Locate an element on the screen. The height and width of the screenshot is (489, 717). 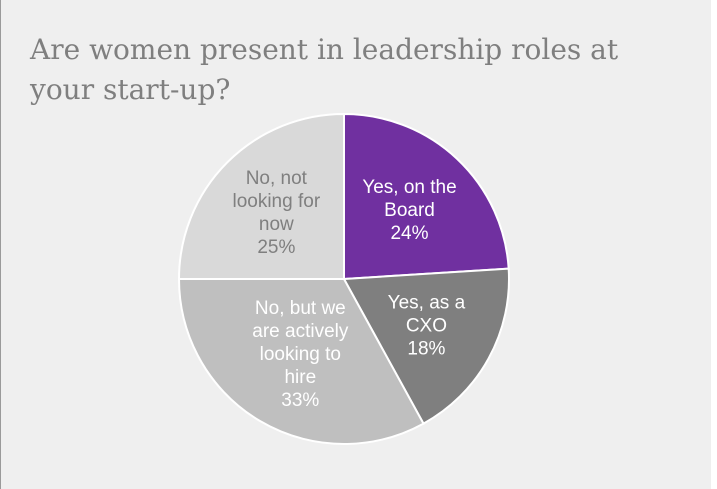
slice-value-label: 33% is located at coordinates (300, 400).